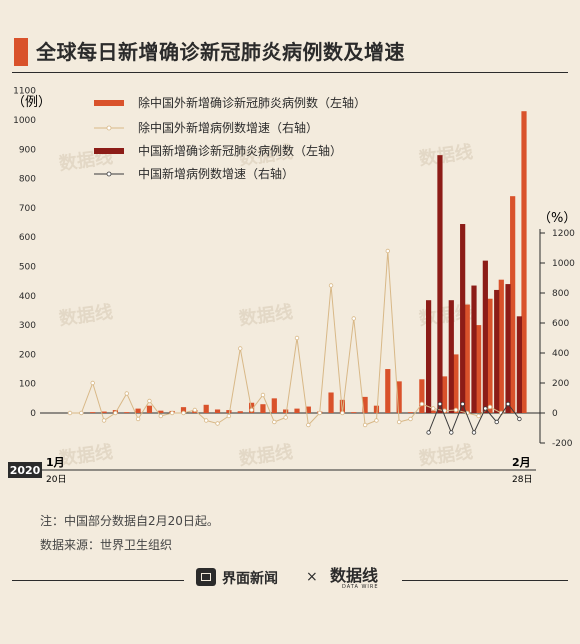  I want to click on legend-line-marker, so click(109, 174).